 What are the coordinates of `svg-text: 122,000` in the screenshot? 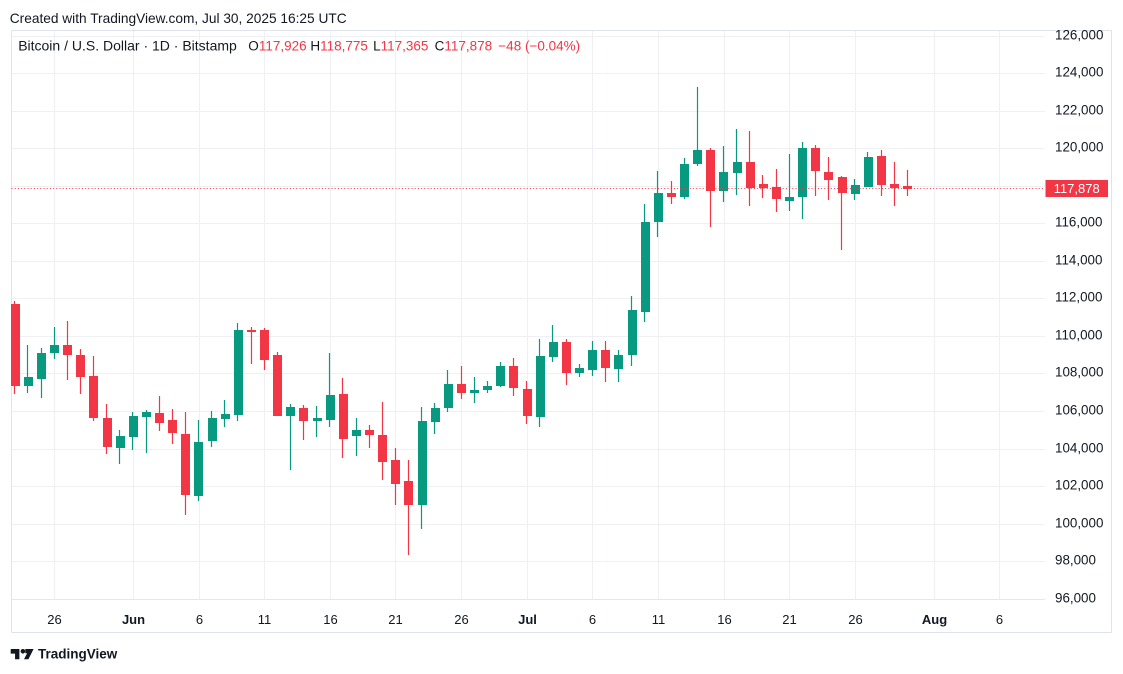 It's located at (1079, 109).